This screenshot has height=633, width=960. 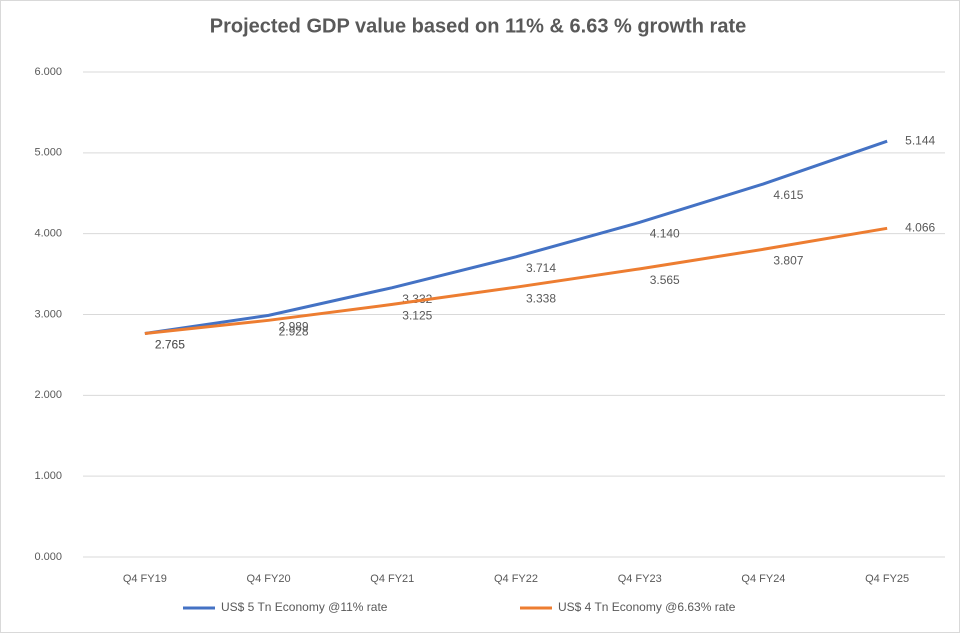 What do you see at coordinates (48, 557) in the screenshot?
I see `y-tick-label: 0.000` at bounding box center [48, 557].